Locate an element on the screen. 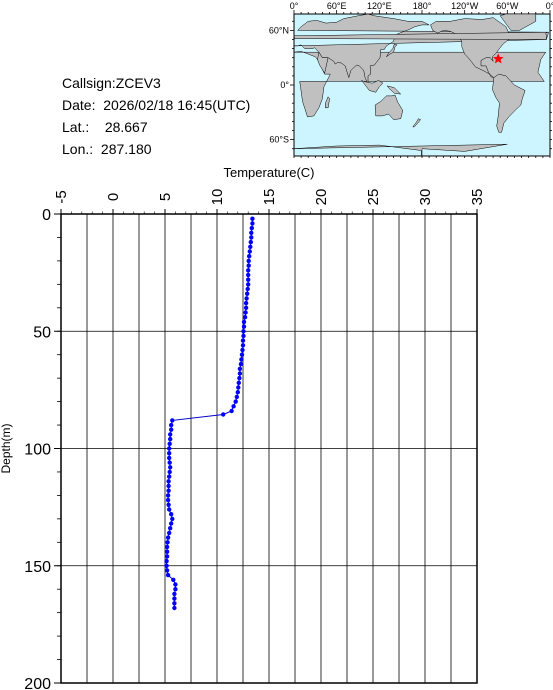  lon-value: 287.180 is located at coordinates (126, 149).